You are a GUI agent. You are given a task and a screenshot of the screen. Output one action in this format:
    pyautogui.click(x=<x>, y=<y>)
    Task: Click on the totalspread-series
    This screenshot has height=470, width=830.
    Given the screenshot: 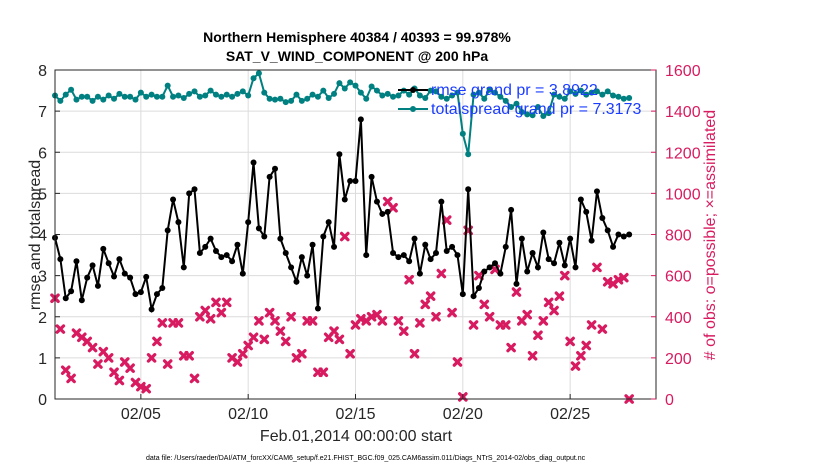 What is the action you would take?
    pyautogui.click(x=342, y=114)
    